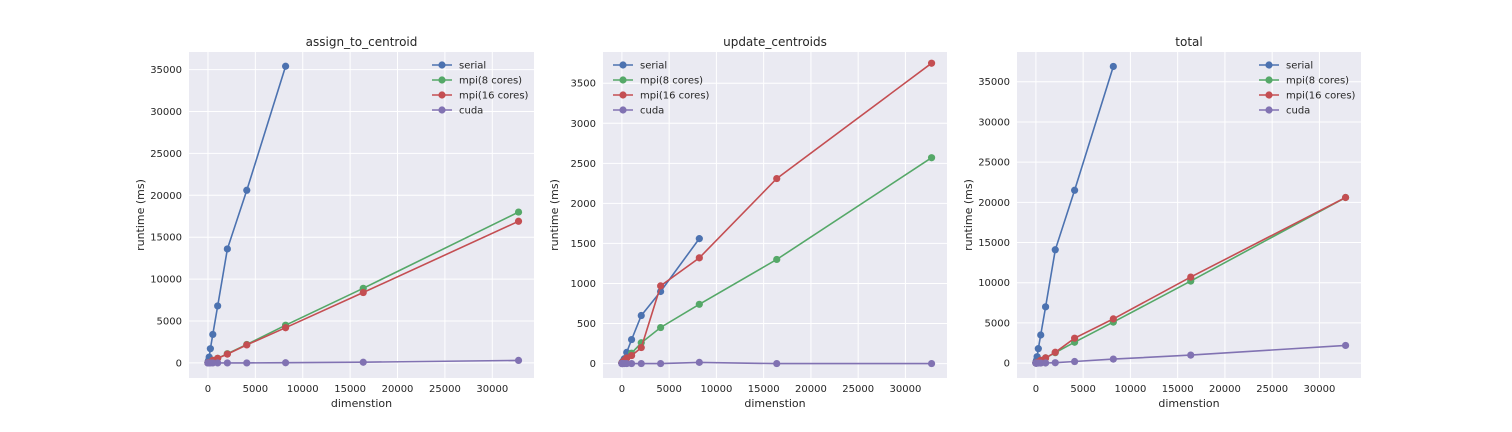  Describe the element at coordinates (1321, 96) in the screenshot. I see `legend-label: mpi(16 cores)` at that location.